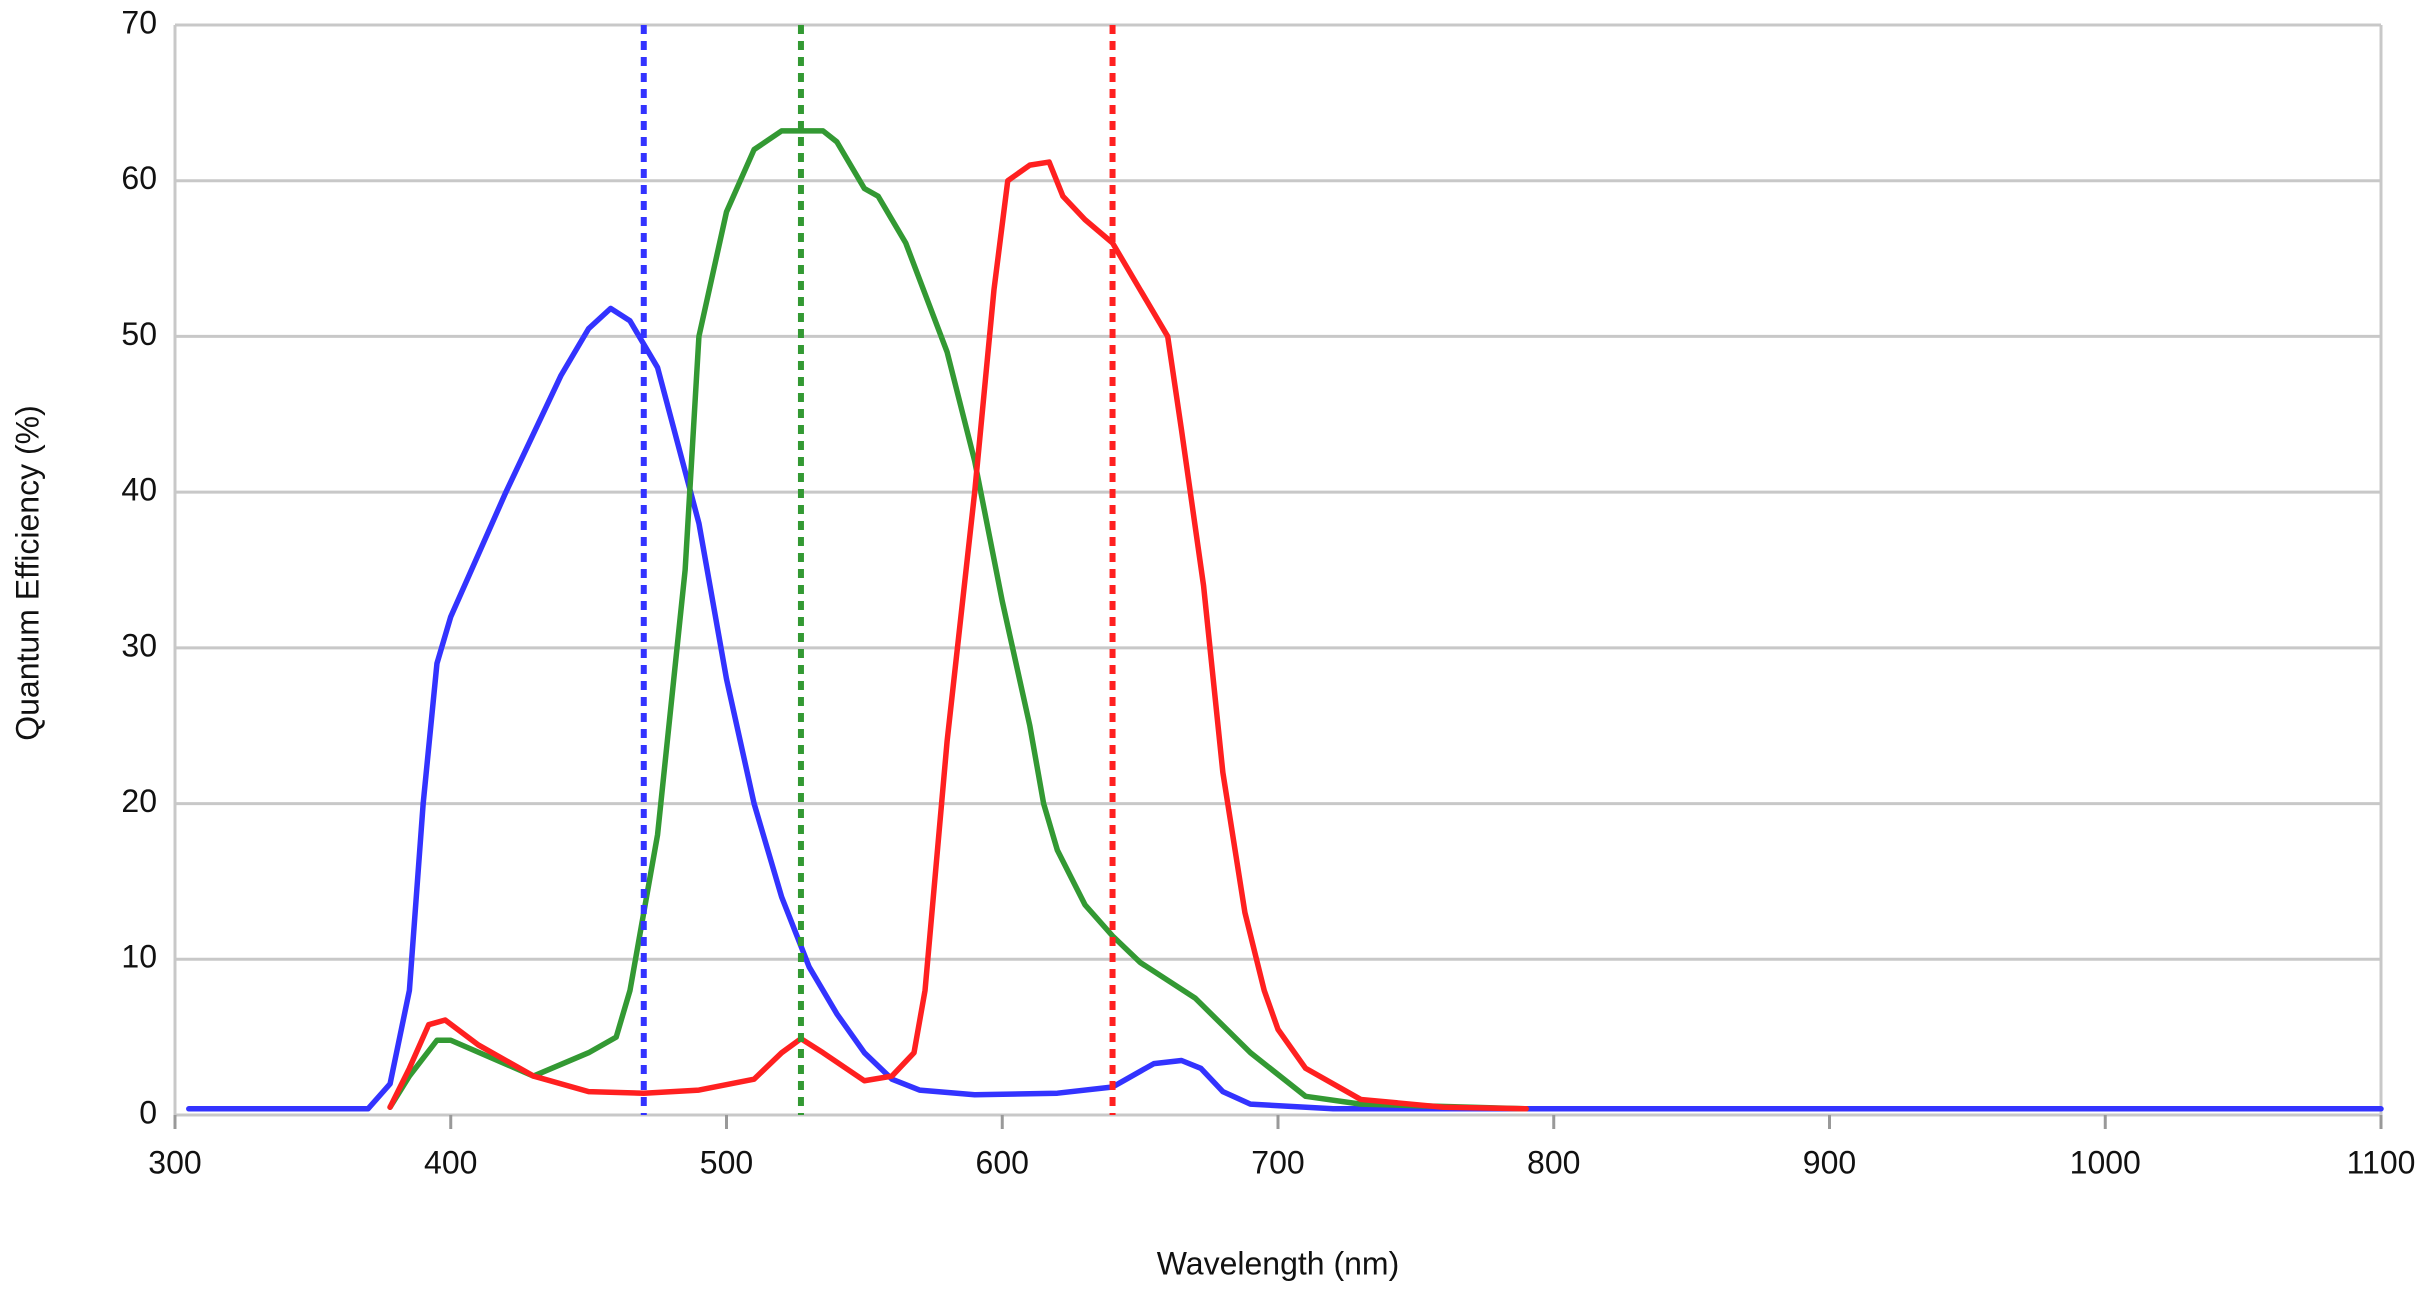  What do you see at coordinates (139, 801) in the screenshot?
I see `y-tick-label: 20` at bounding box center [139, 801].